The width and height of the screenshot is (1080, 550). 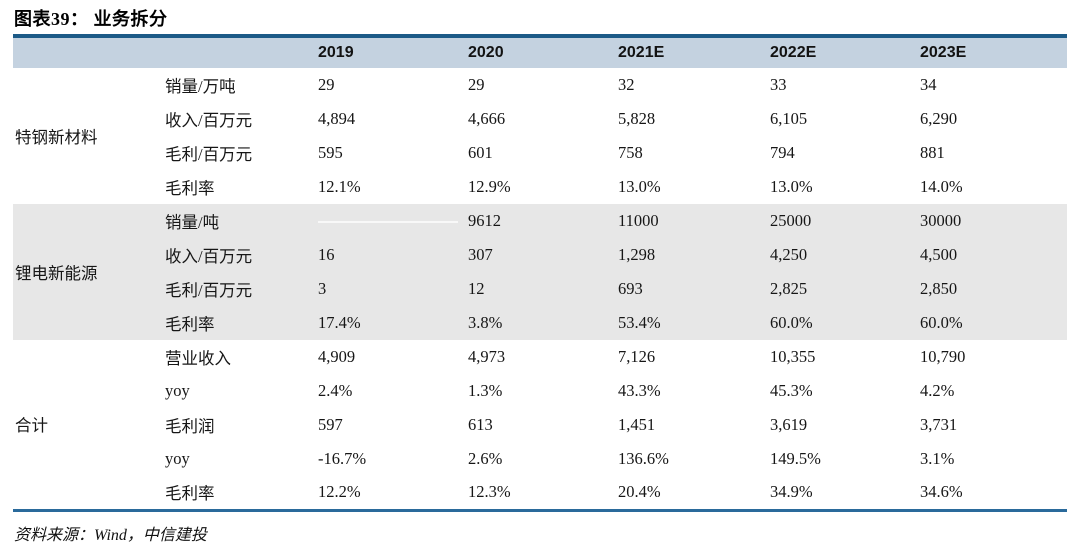 What do you see at coordinates (993, 289) in the screenshot?
I see `value-cell: 2,850` at bounding box center [993, 289].